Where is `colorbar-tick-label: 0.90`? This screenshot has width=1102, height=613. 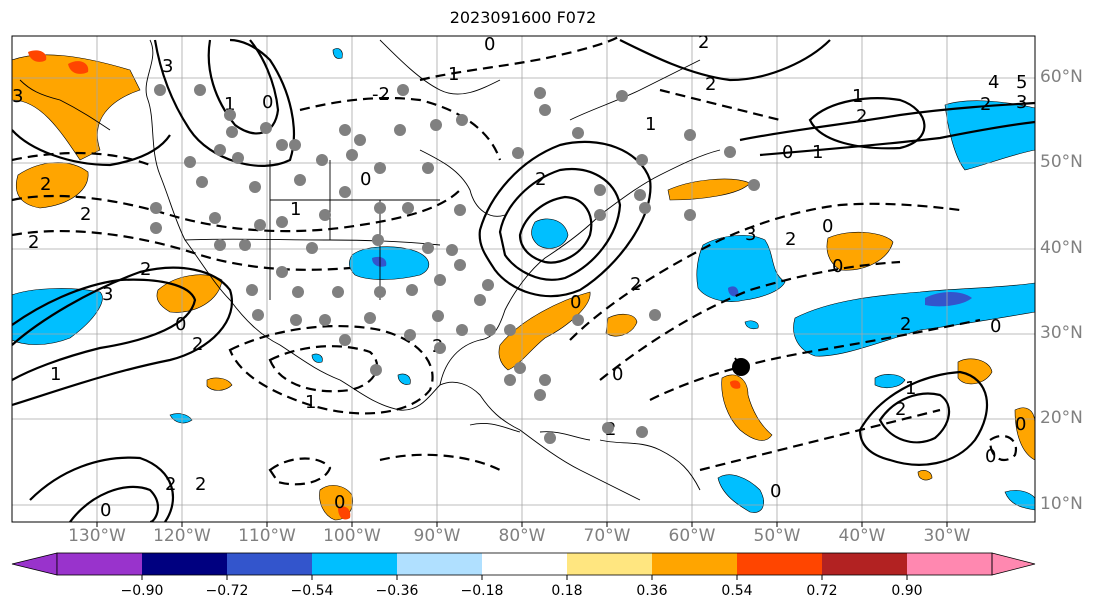 colorbar-tick-label: 0.90 is located at coordinates (907, 591).